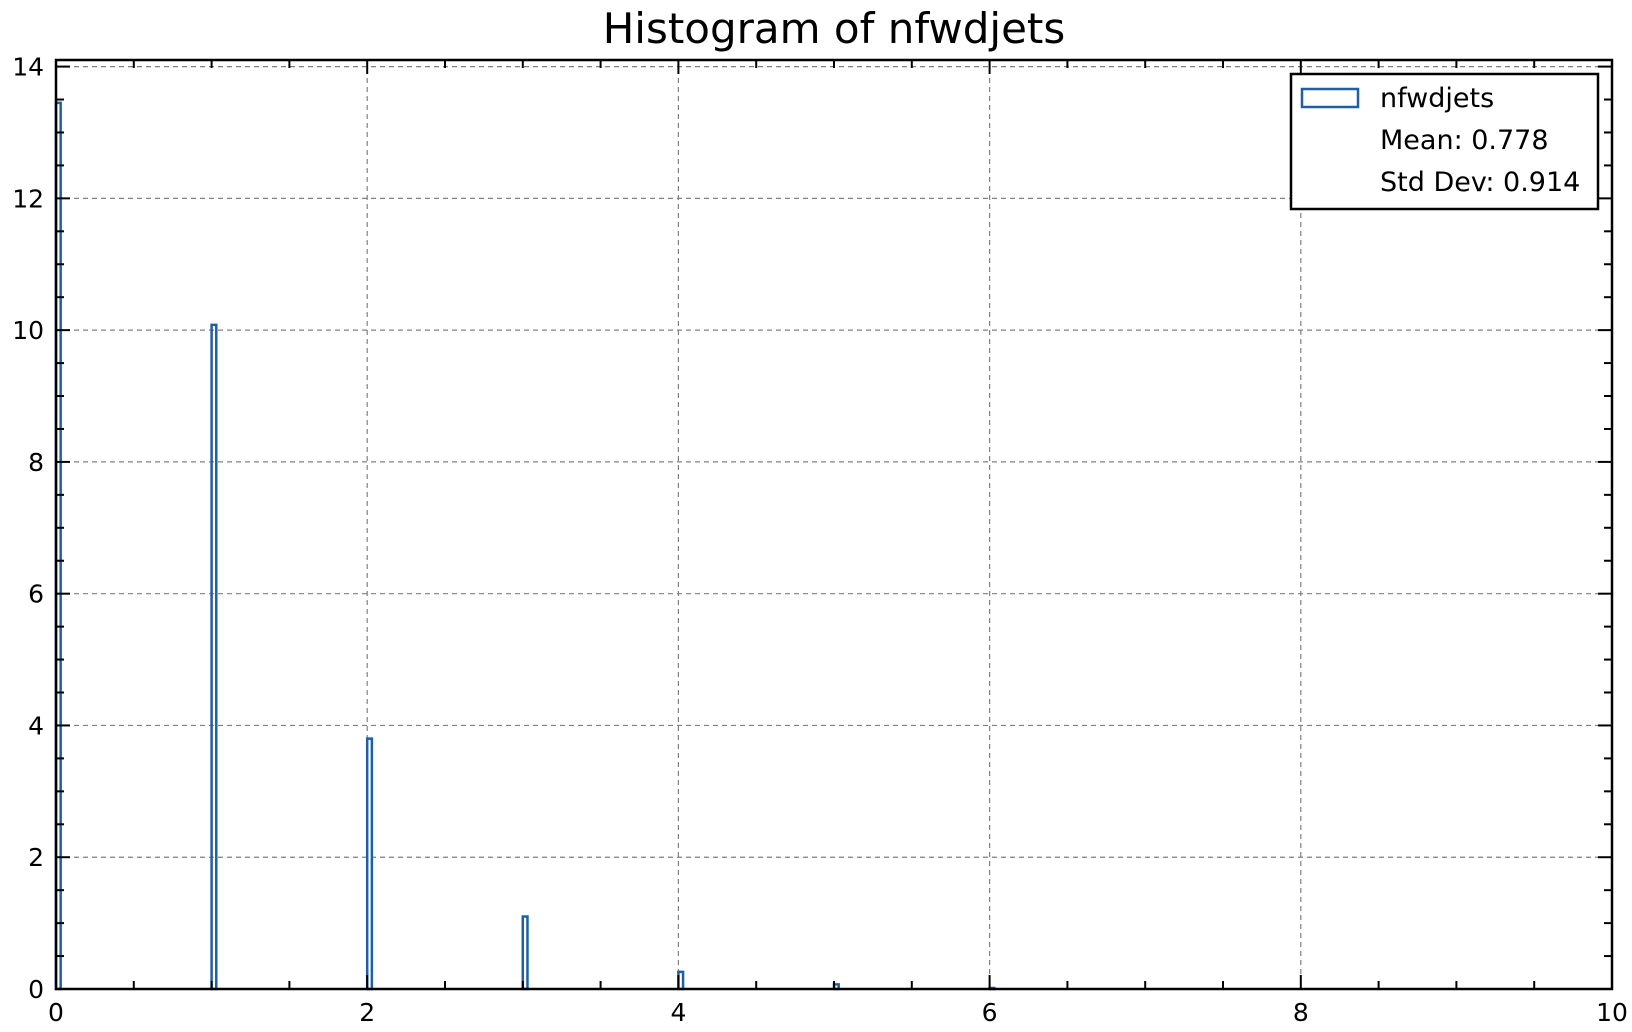  Describe the element at coordinates (1612, 1012) in the screenshot. I see `x-tick-label: 10` at that location.